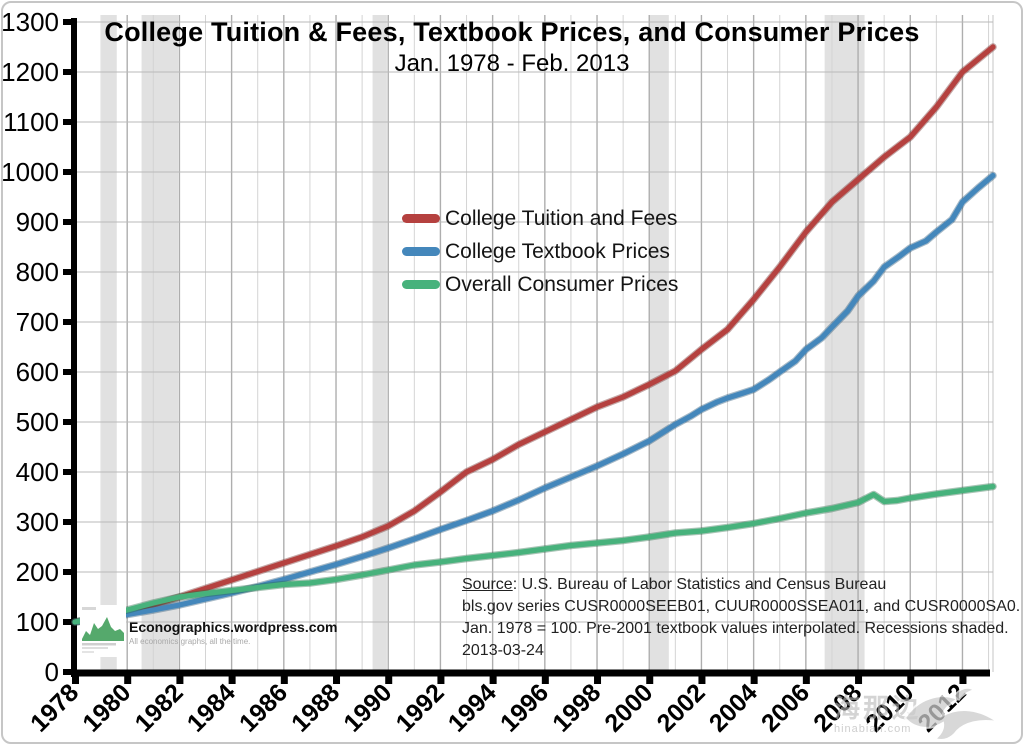  Describe the element at coordinates (562, 284) in the screenshot. I see `legend-label: Overall Consumer Prices` at that location.